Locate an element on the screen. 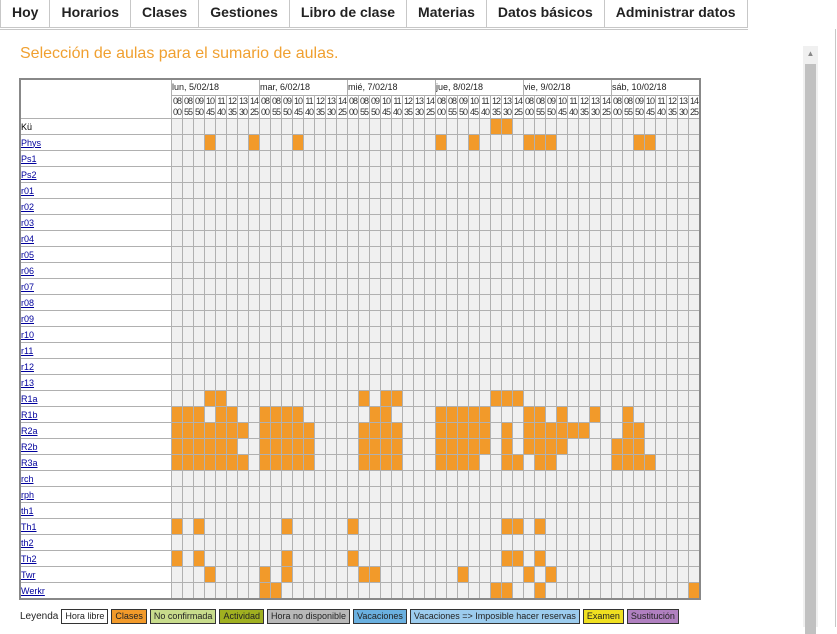 The width and height of the screenshot is (837, 634). nav-item-clases: Clases is located at coordinates (165, 14).